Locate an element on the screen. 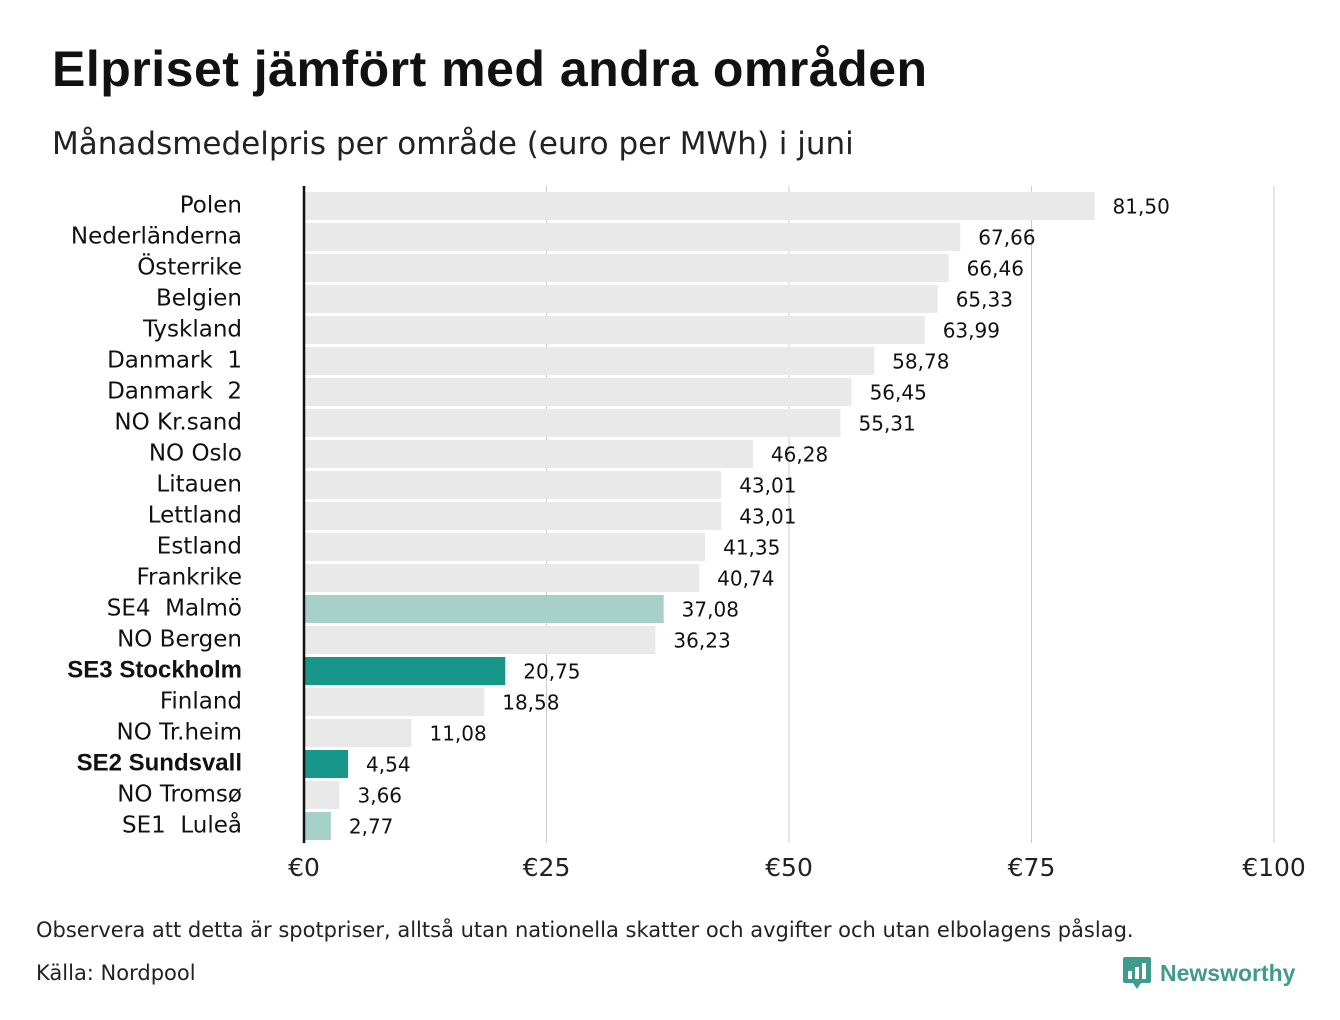  category-label: NO Tromsø is located at coordinates (179, 795).